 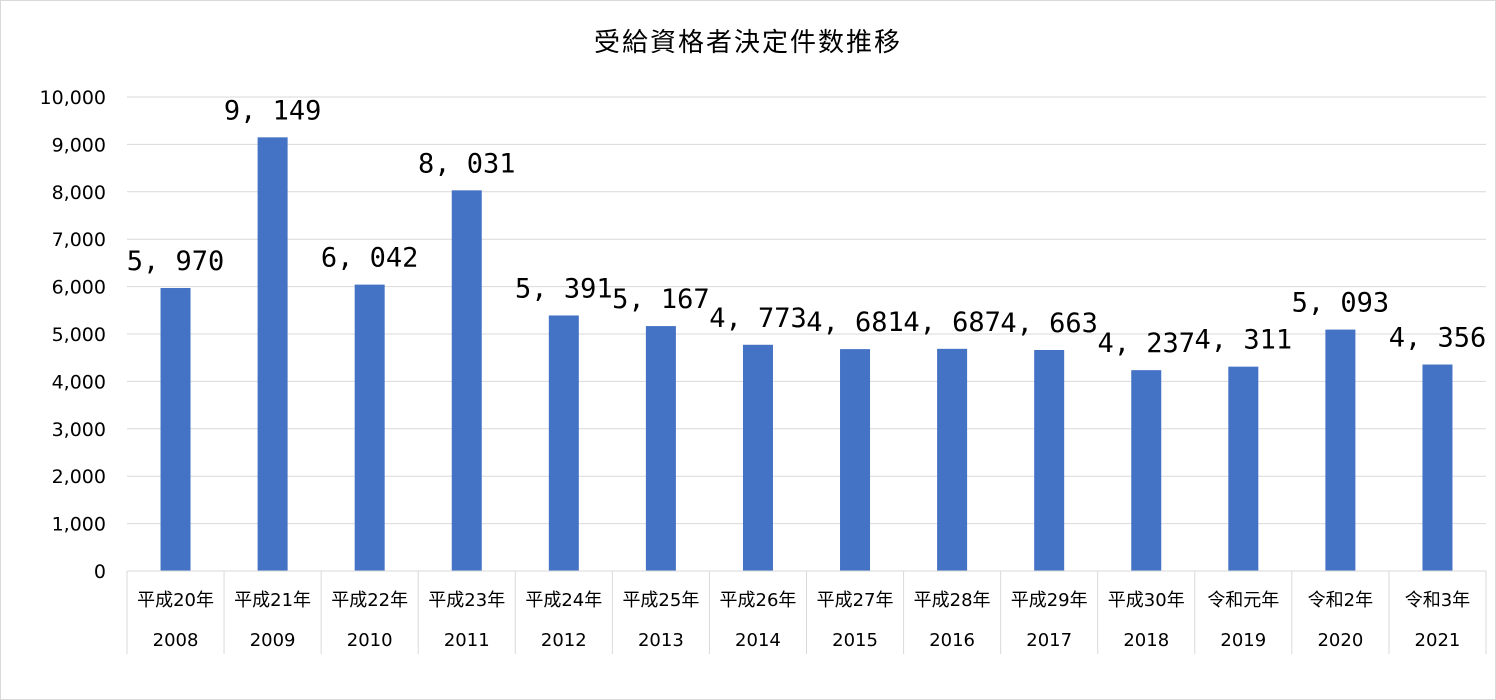 I want to click on x-year-label: 2010, so click(x=370, y=640).